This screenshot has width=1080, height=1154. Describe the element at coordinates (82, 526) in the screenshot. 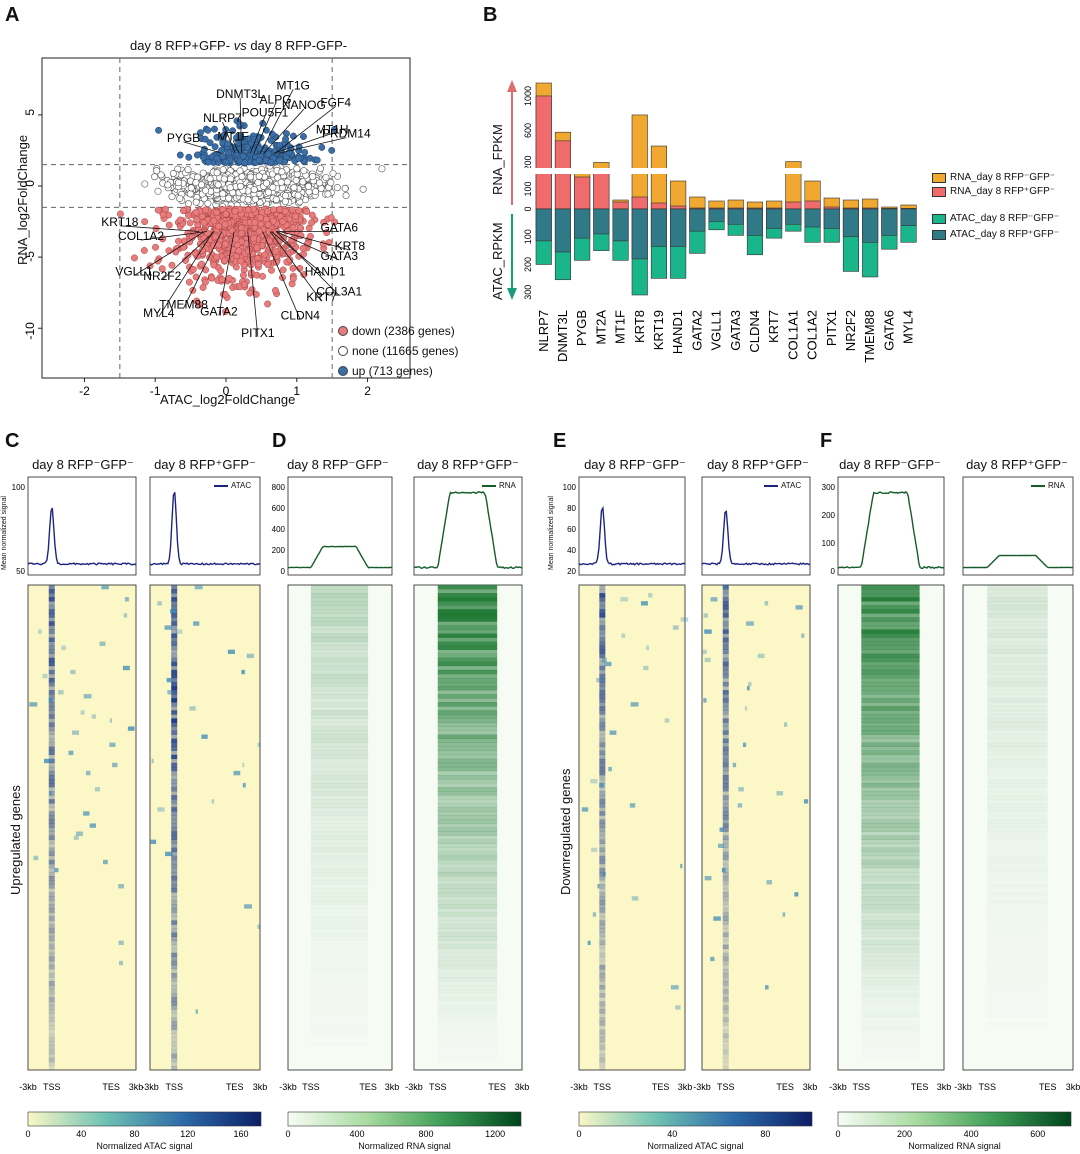

I see `c-neg-profile-frame` at that location.